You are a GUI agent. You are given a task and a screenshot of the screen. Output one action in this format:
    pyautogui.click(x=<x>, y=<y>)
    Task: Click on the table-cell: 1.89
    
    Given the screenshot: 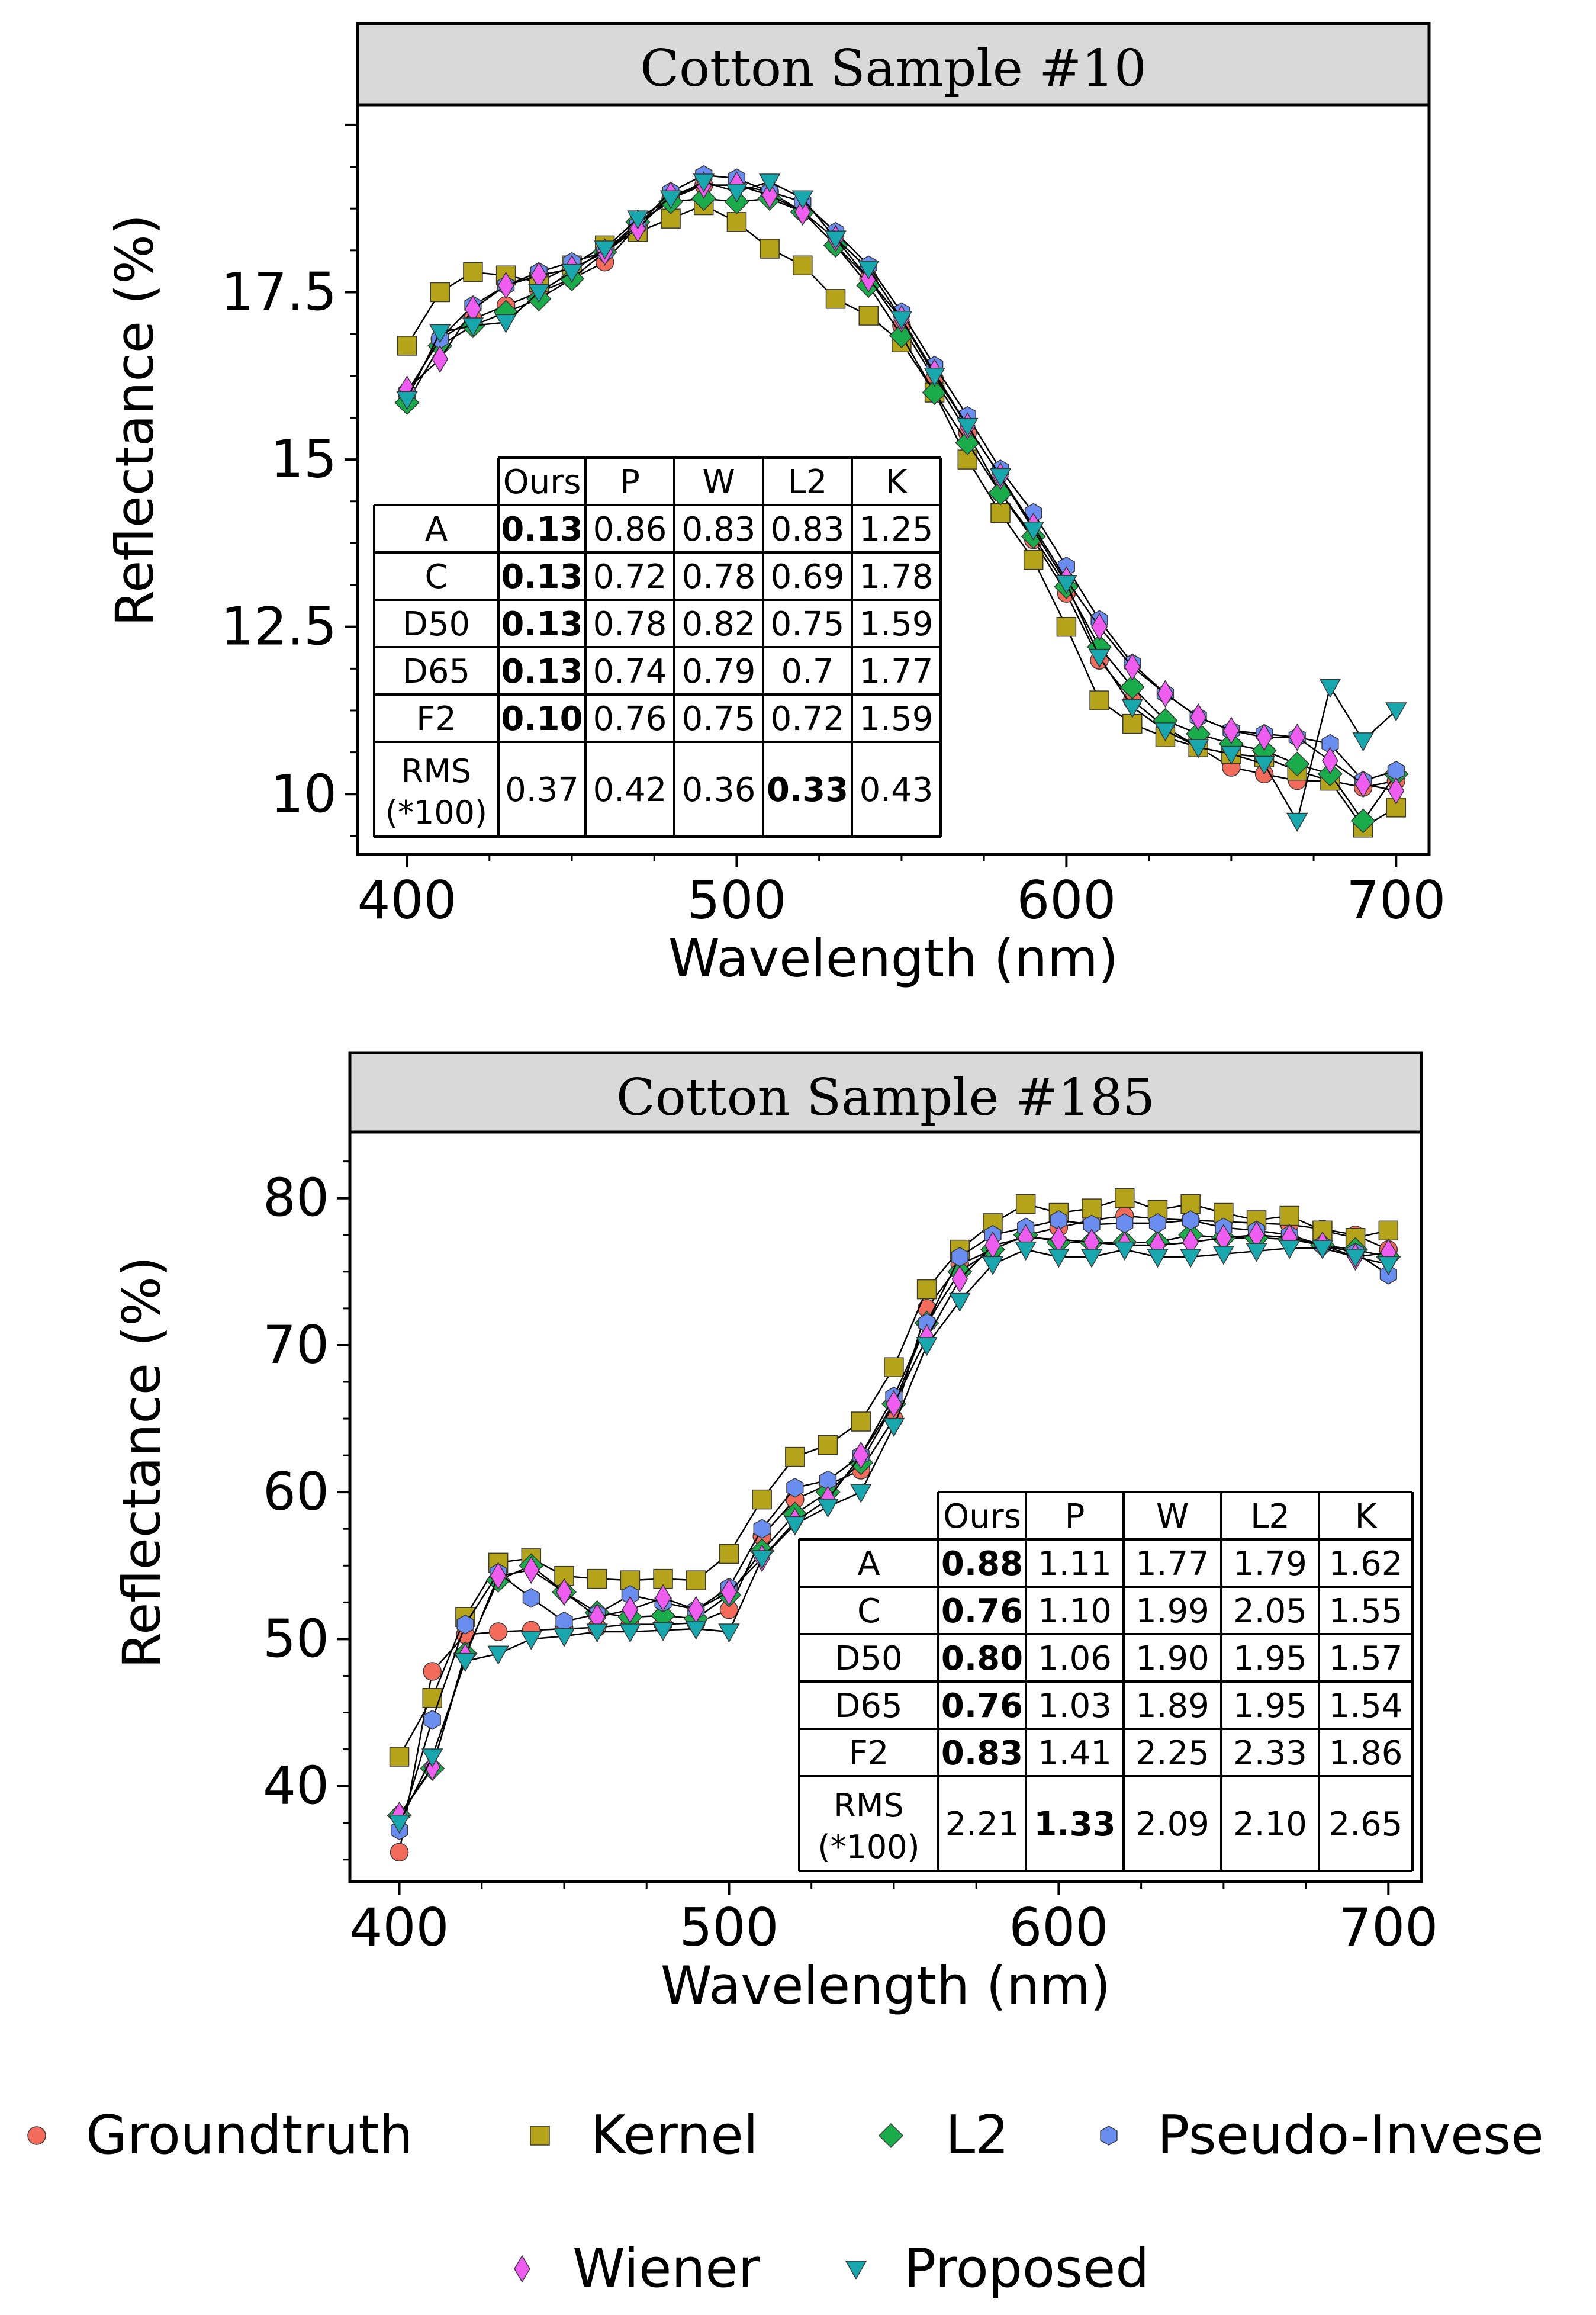 What is the action you would take?
    pyautogui.click(x=1172, y=1706)
    